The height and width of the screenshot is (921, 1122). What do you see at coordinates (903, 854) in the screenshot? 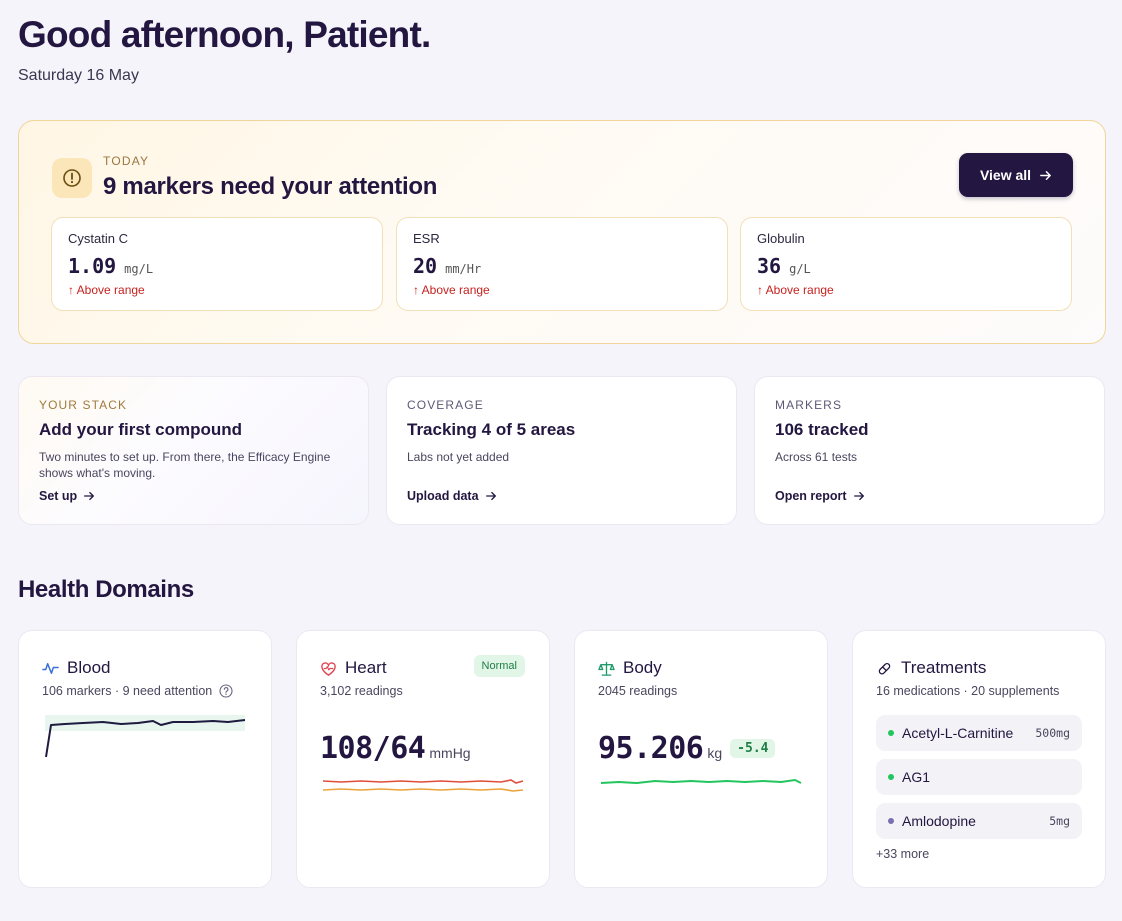
I see `more-treatments-link: +33 more` at bounding box center [903, 854].